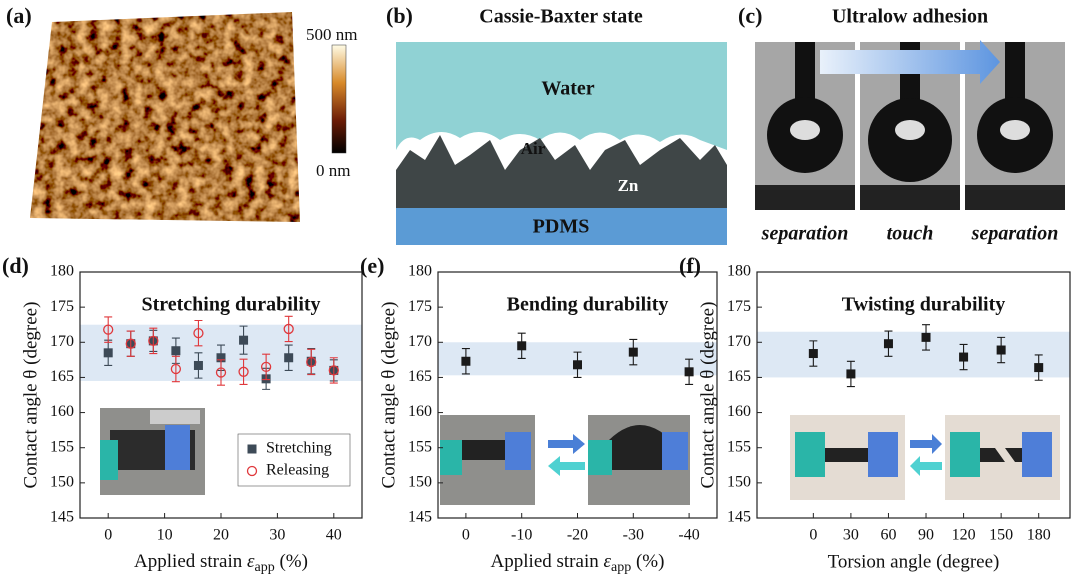  What do you see at coordinates (567, 89) in the screenshot?
I see `water-label: Water` at bounding box center [567, 89].